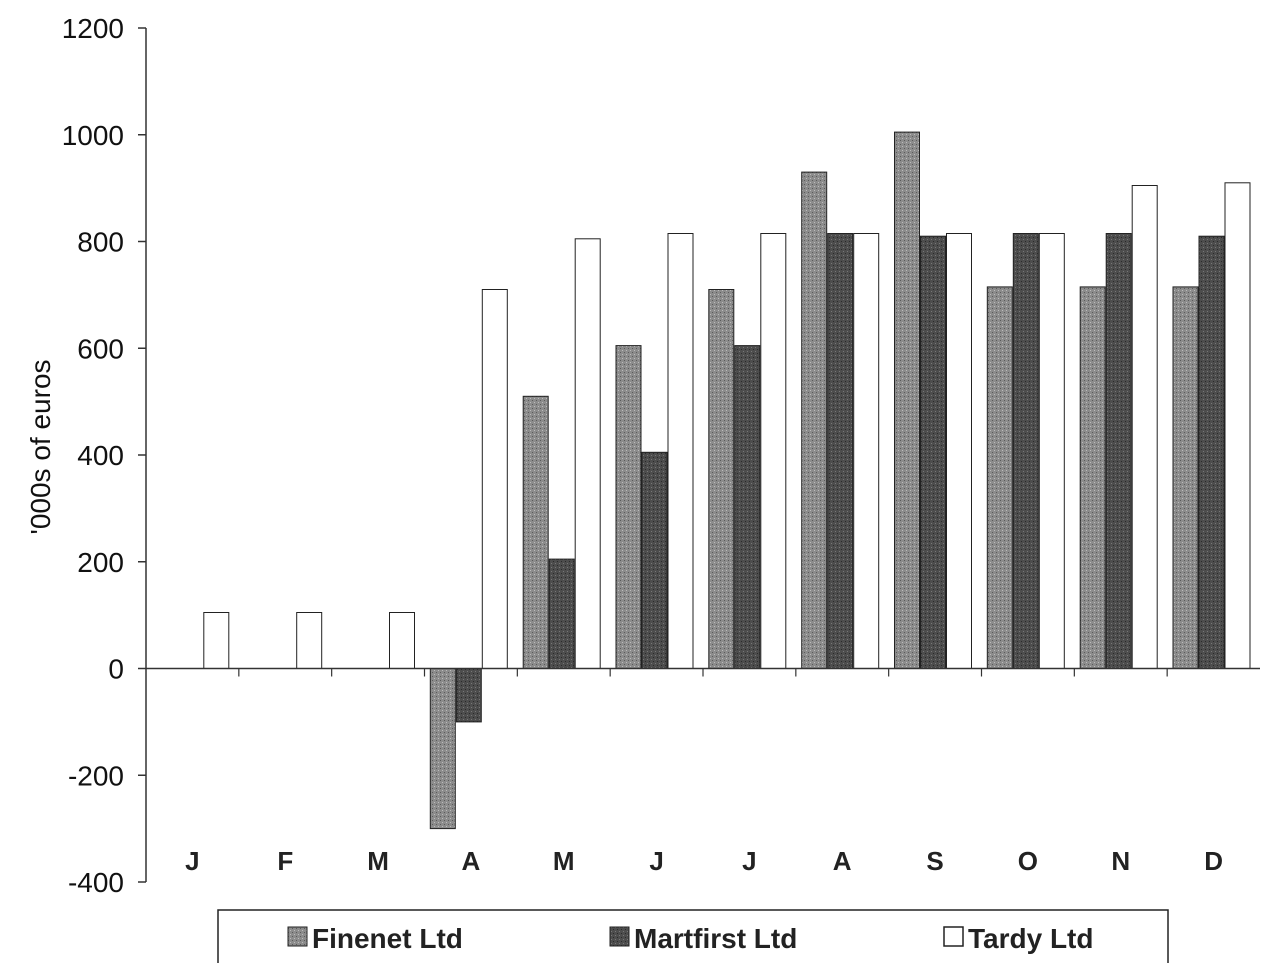  Describe the element at coordinates (715, 938) in the screenshot. I see `legend-label-martfirst: Martfirst Ltd` at that location.